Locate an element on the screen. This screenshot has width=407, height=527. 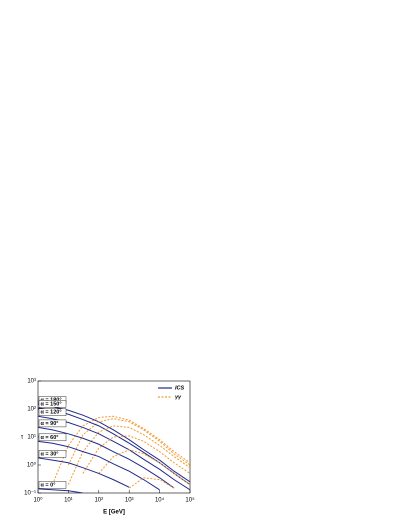
x-tick-label: 10¹ is located at coordinates (68, 501).